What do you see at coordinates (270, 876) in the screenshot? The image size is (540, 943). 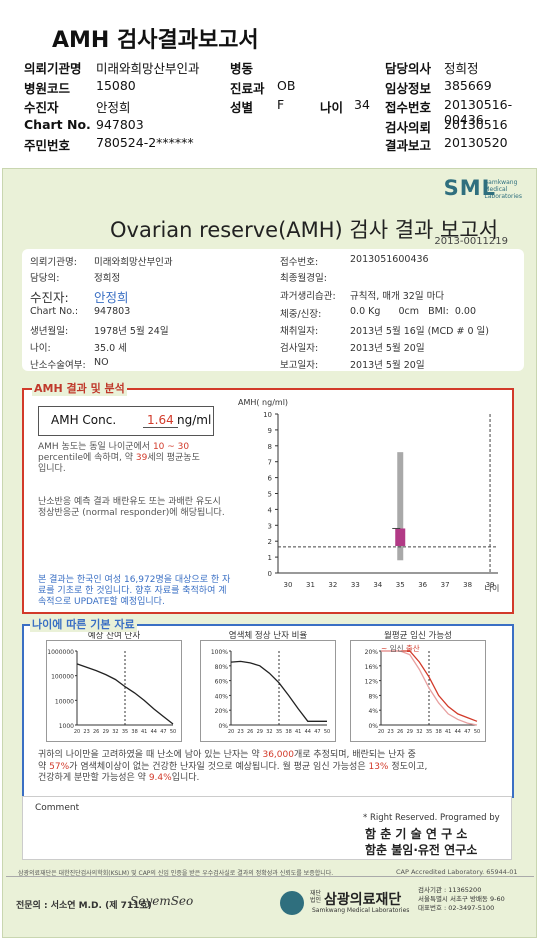 I see `footer-divider` at bounding box center [270, 876].